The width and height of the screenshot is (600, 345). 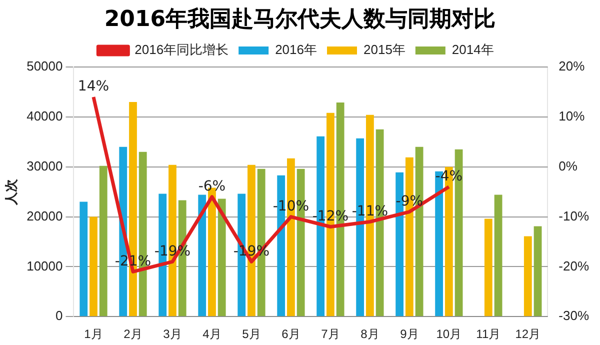 I want to click on y2-tick-label: 10%, so click(x=572, y=116).